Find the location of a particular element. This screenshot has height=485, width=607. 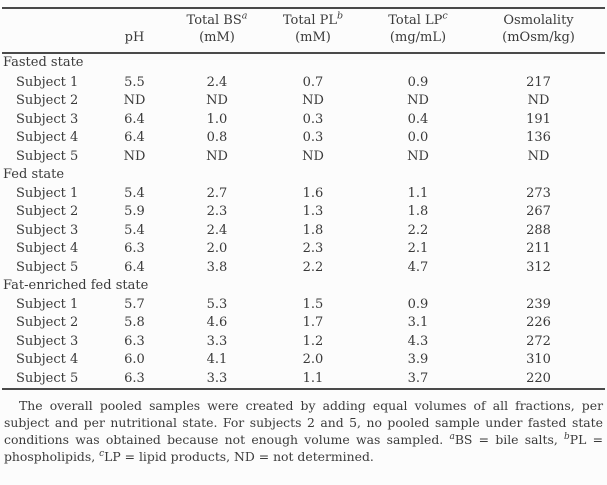

table-row: Subject 4 6.4 0.8 0.3 0.0 136 is located at coordinates (303, 138).